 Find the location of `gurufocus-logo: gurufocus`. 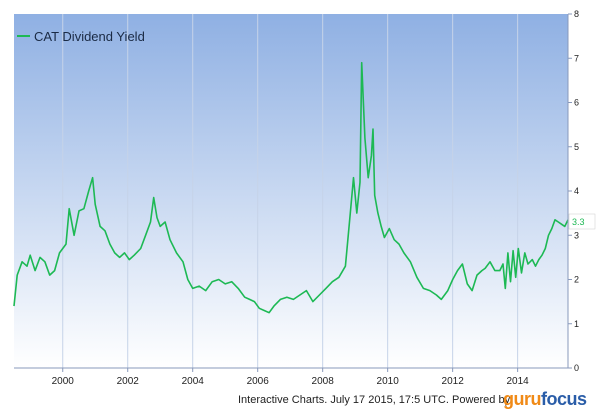

gurufocus-logo: gurufocus is located at coordinates (545, 399).